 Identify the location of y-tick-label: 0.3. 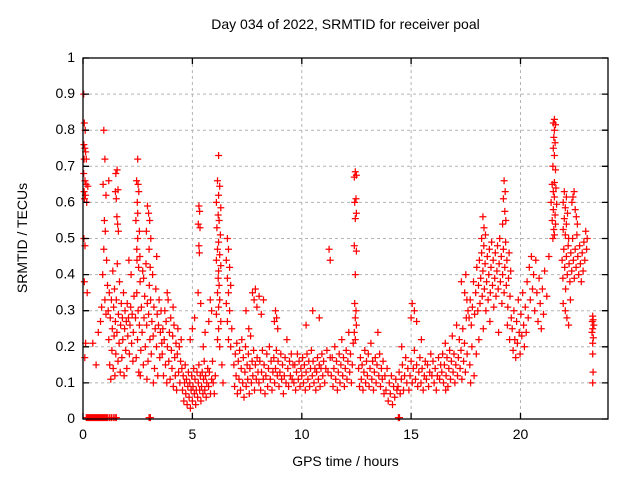
(66, 310).